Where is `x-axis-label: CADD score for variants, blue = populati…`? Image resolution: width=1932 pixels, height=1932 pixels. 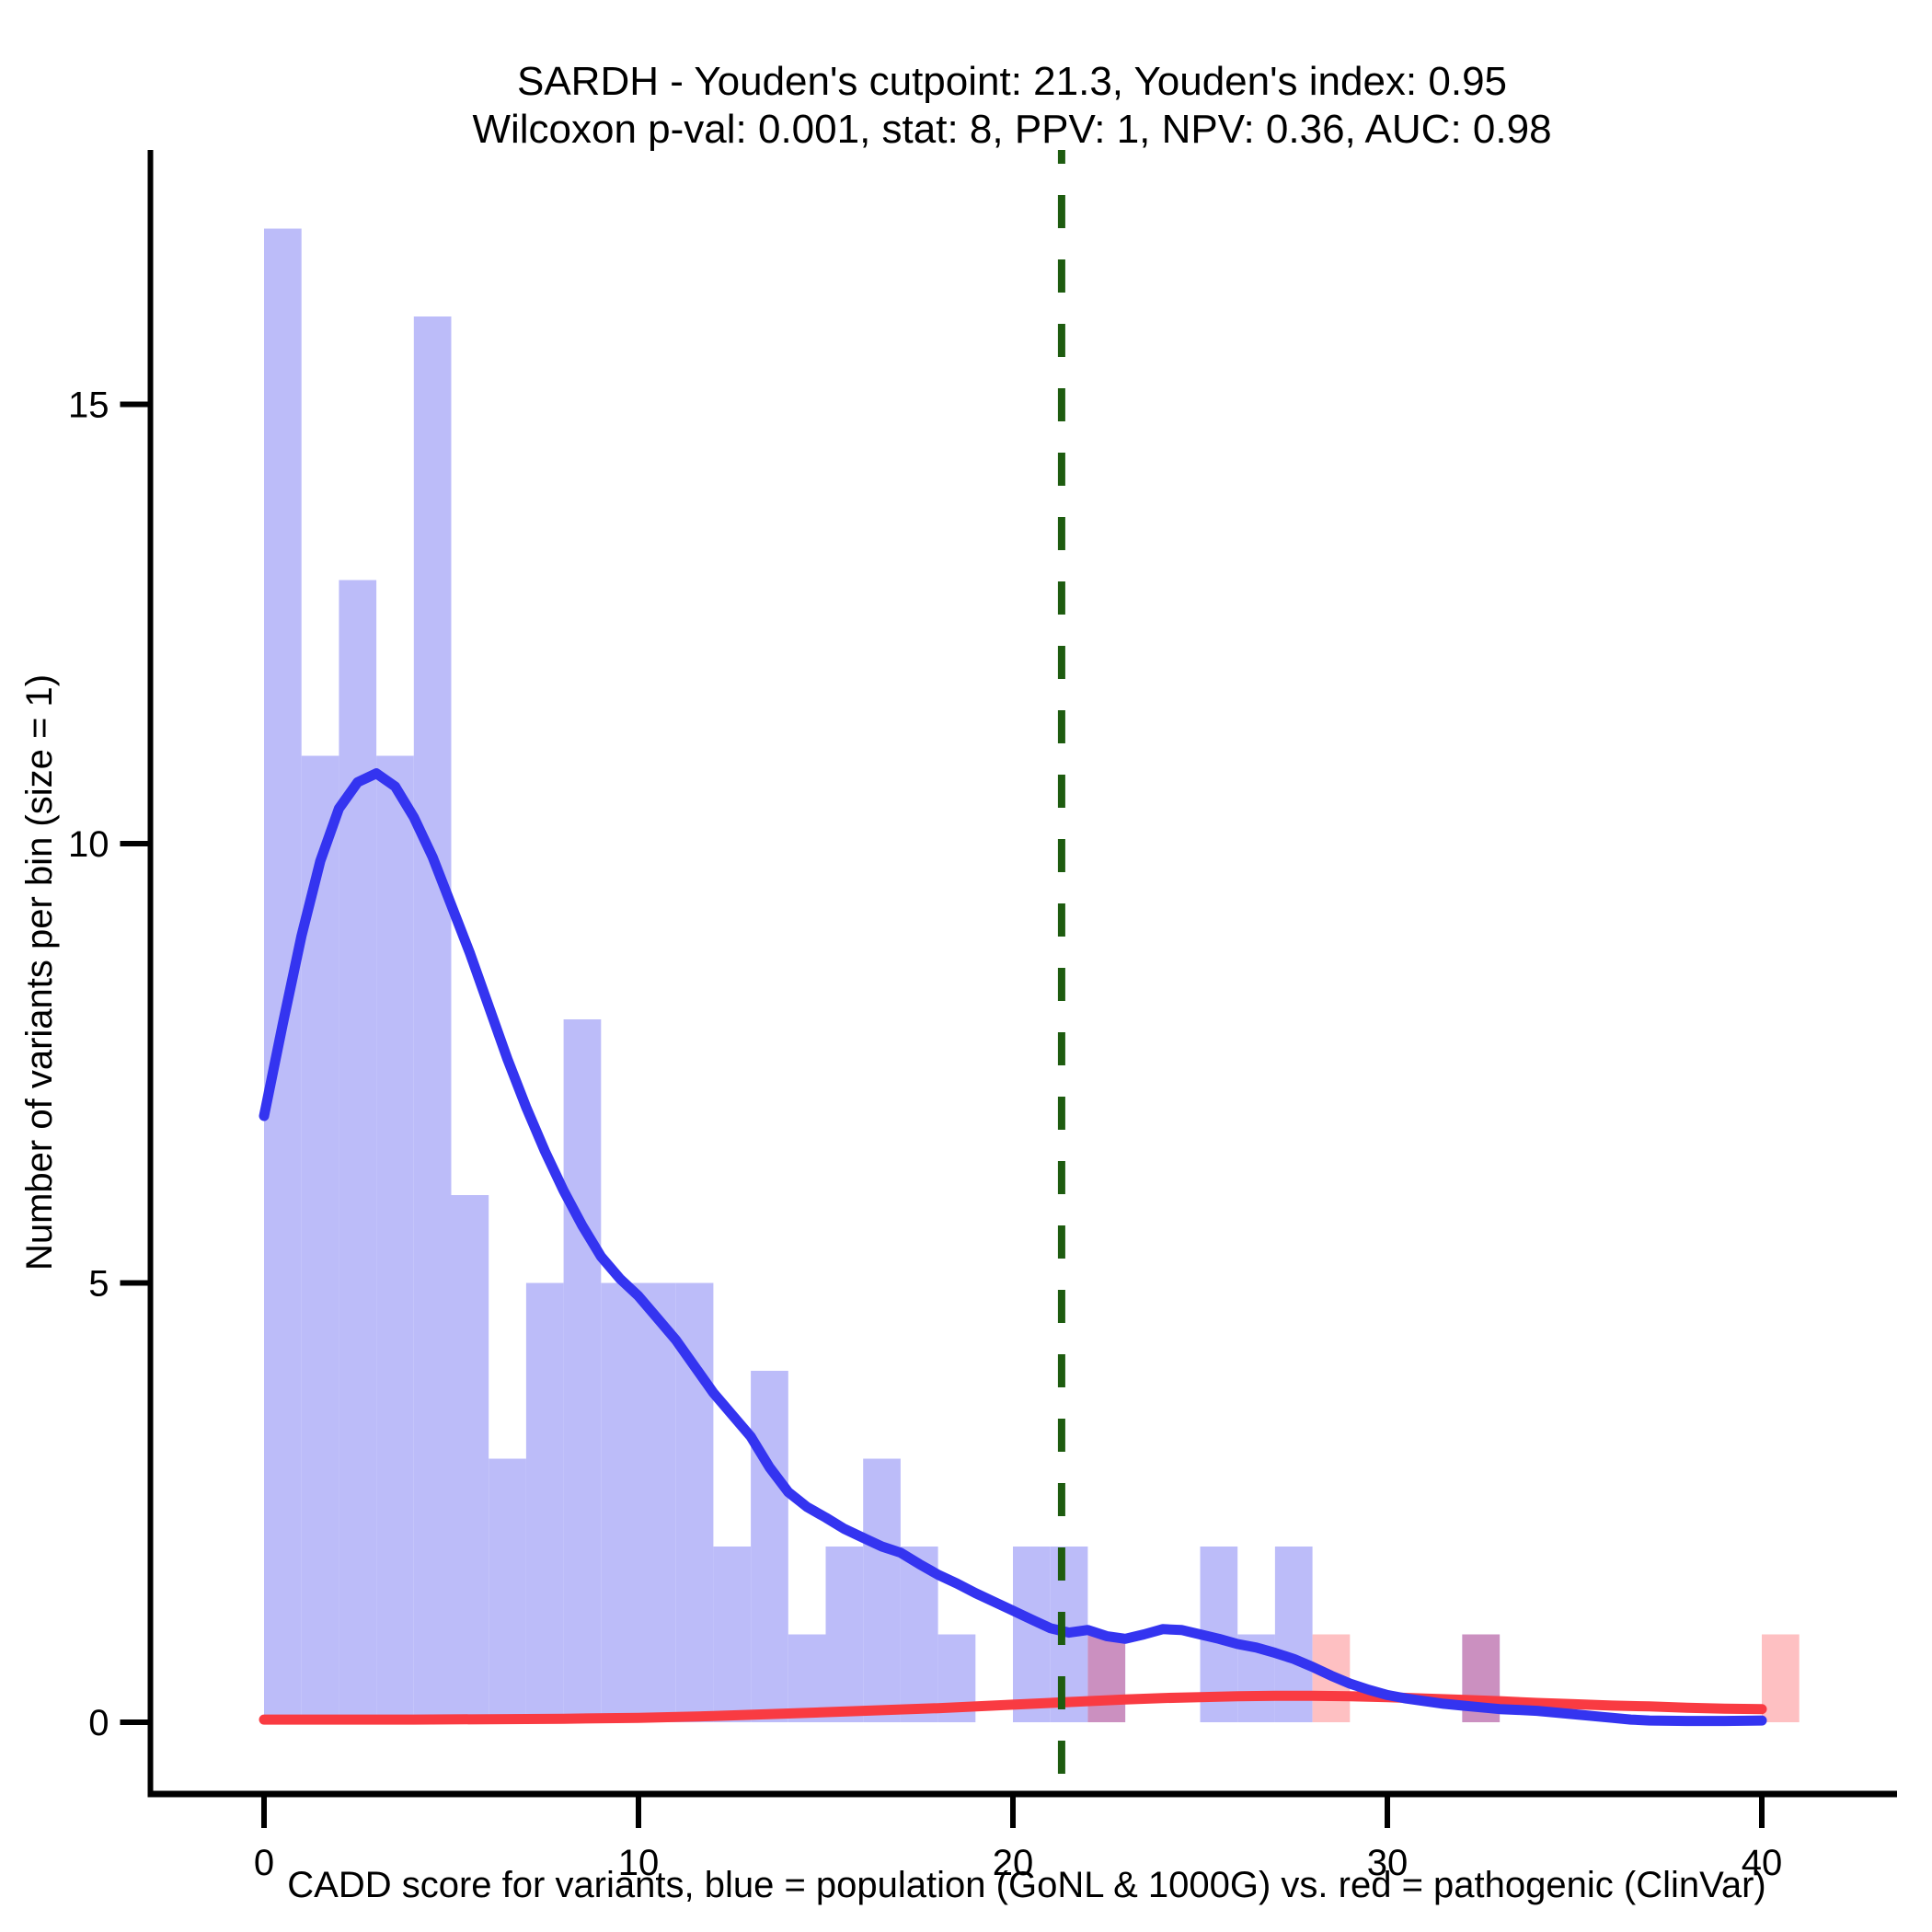
x-axis-label: CADD score for variants, blue = populati… is located at coordinates (1026, 1885).